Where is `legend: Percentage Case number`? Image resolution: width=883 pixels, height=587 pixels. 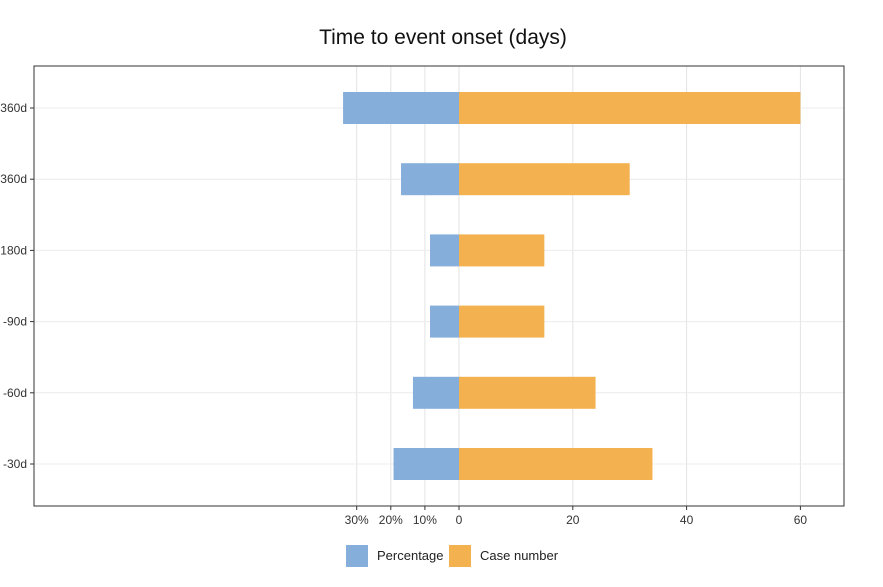 legend: Percentage Case number is located at coordinates (452, 556).